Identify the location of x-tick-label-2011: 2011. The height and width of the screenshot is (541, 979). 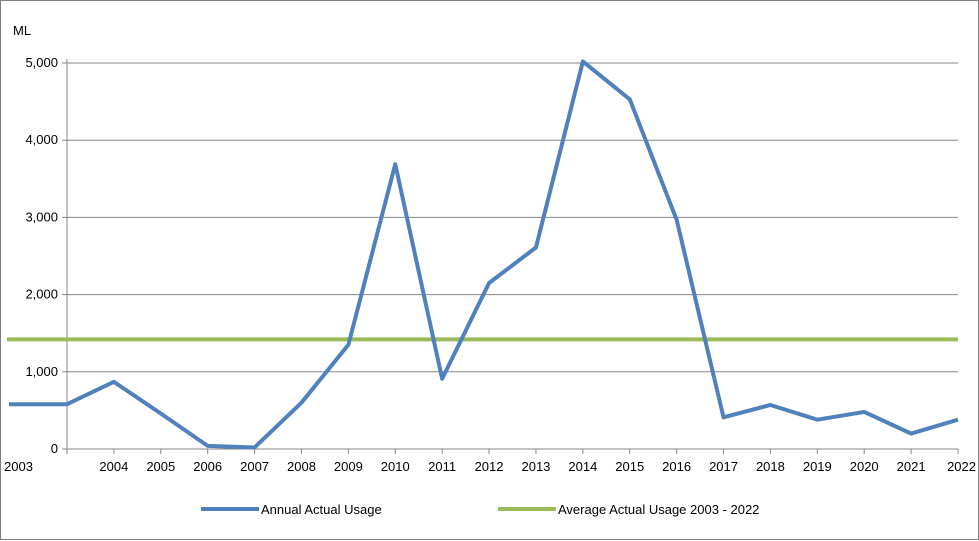
(442, 466).